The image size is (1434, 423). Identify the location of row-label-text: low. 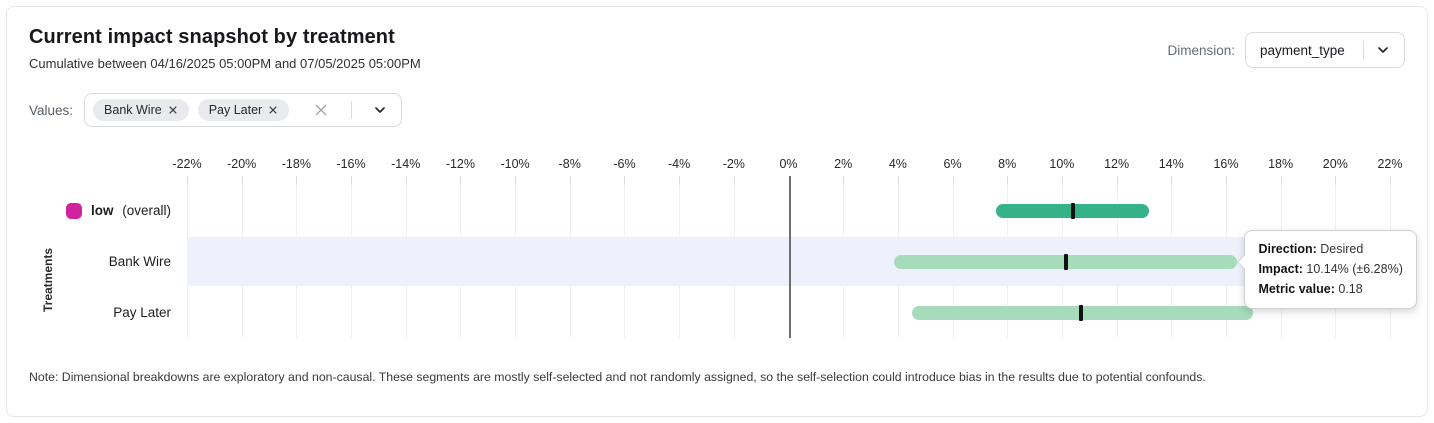
(102, 210).